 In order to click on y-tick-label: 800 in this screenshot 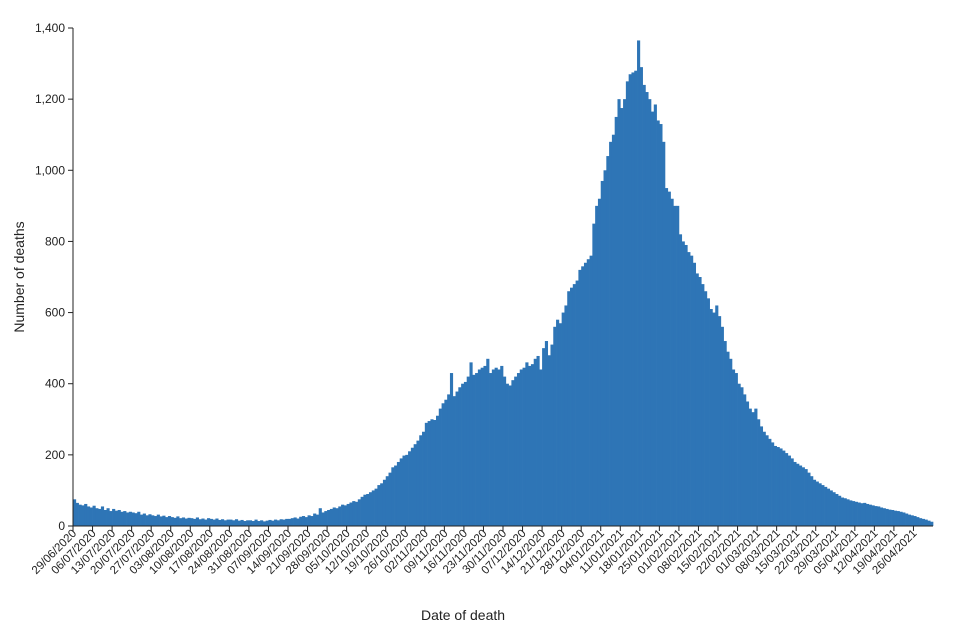, I will do `click(55, 241)`.